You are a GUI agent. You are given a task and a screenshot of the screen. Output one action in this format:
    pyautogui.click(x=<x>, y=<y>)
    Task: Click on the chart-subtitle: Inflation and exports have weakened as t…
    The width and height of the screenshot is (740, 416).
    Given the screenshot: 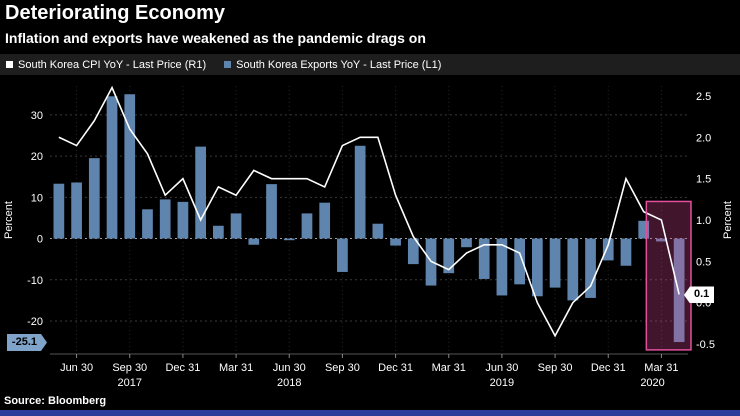 What is the action you would take?
    pyautogui.click(x=215, y=38)
    